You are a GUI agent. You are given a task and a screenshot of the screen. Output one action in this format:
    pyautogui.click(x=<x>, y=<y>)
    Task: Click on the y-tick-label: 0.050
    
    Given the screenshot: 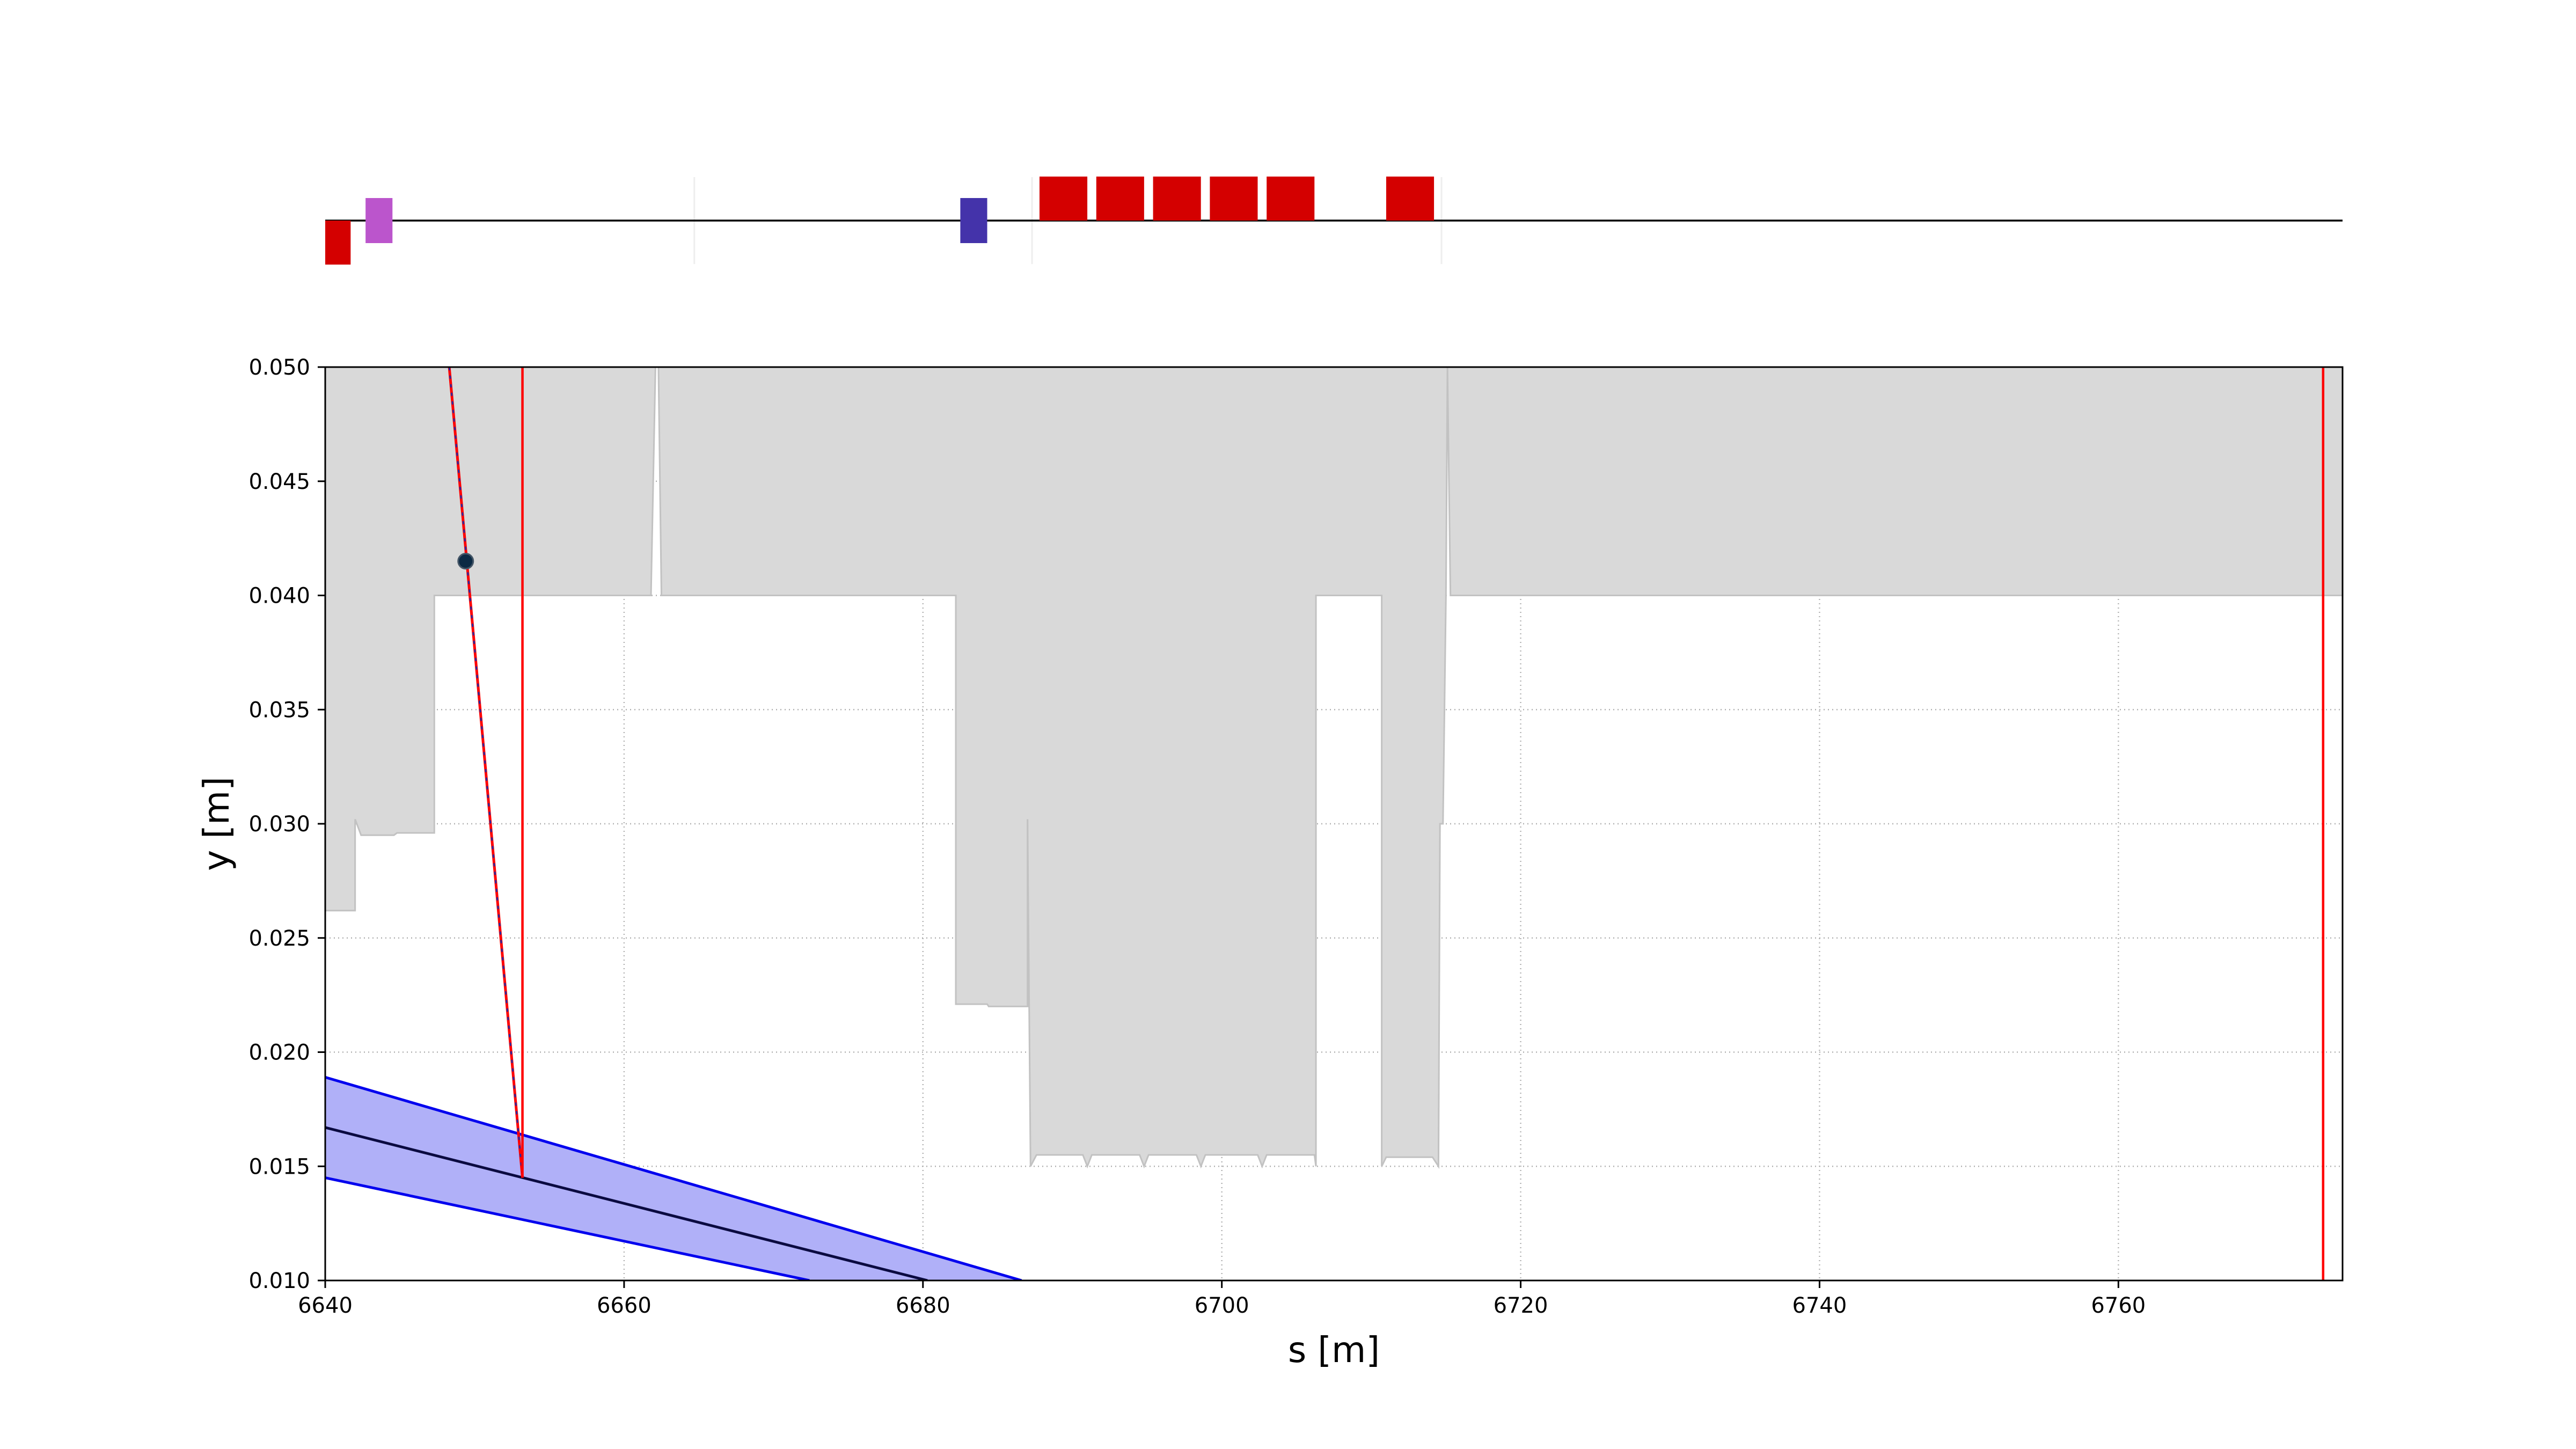 What is the action you would take?
    pyautogui.click(x=279, y=367)
    